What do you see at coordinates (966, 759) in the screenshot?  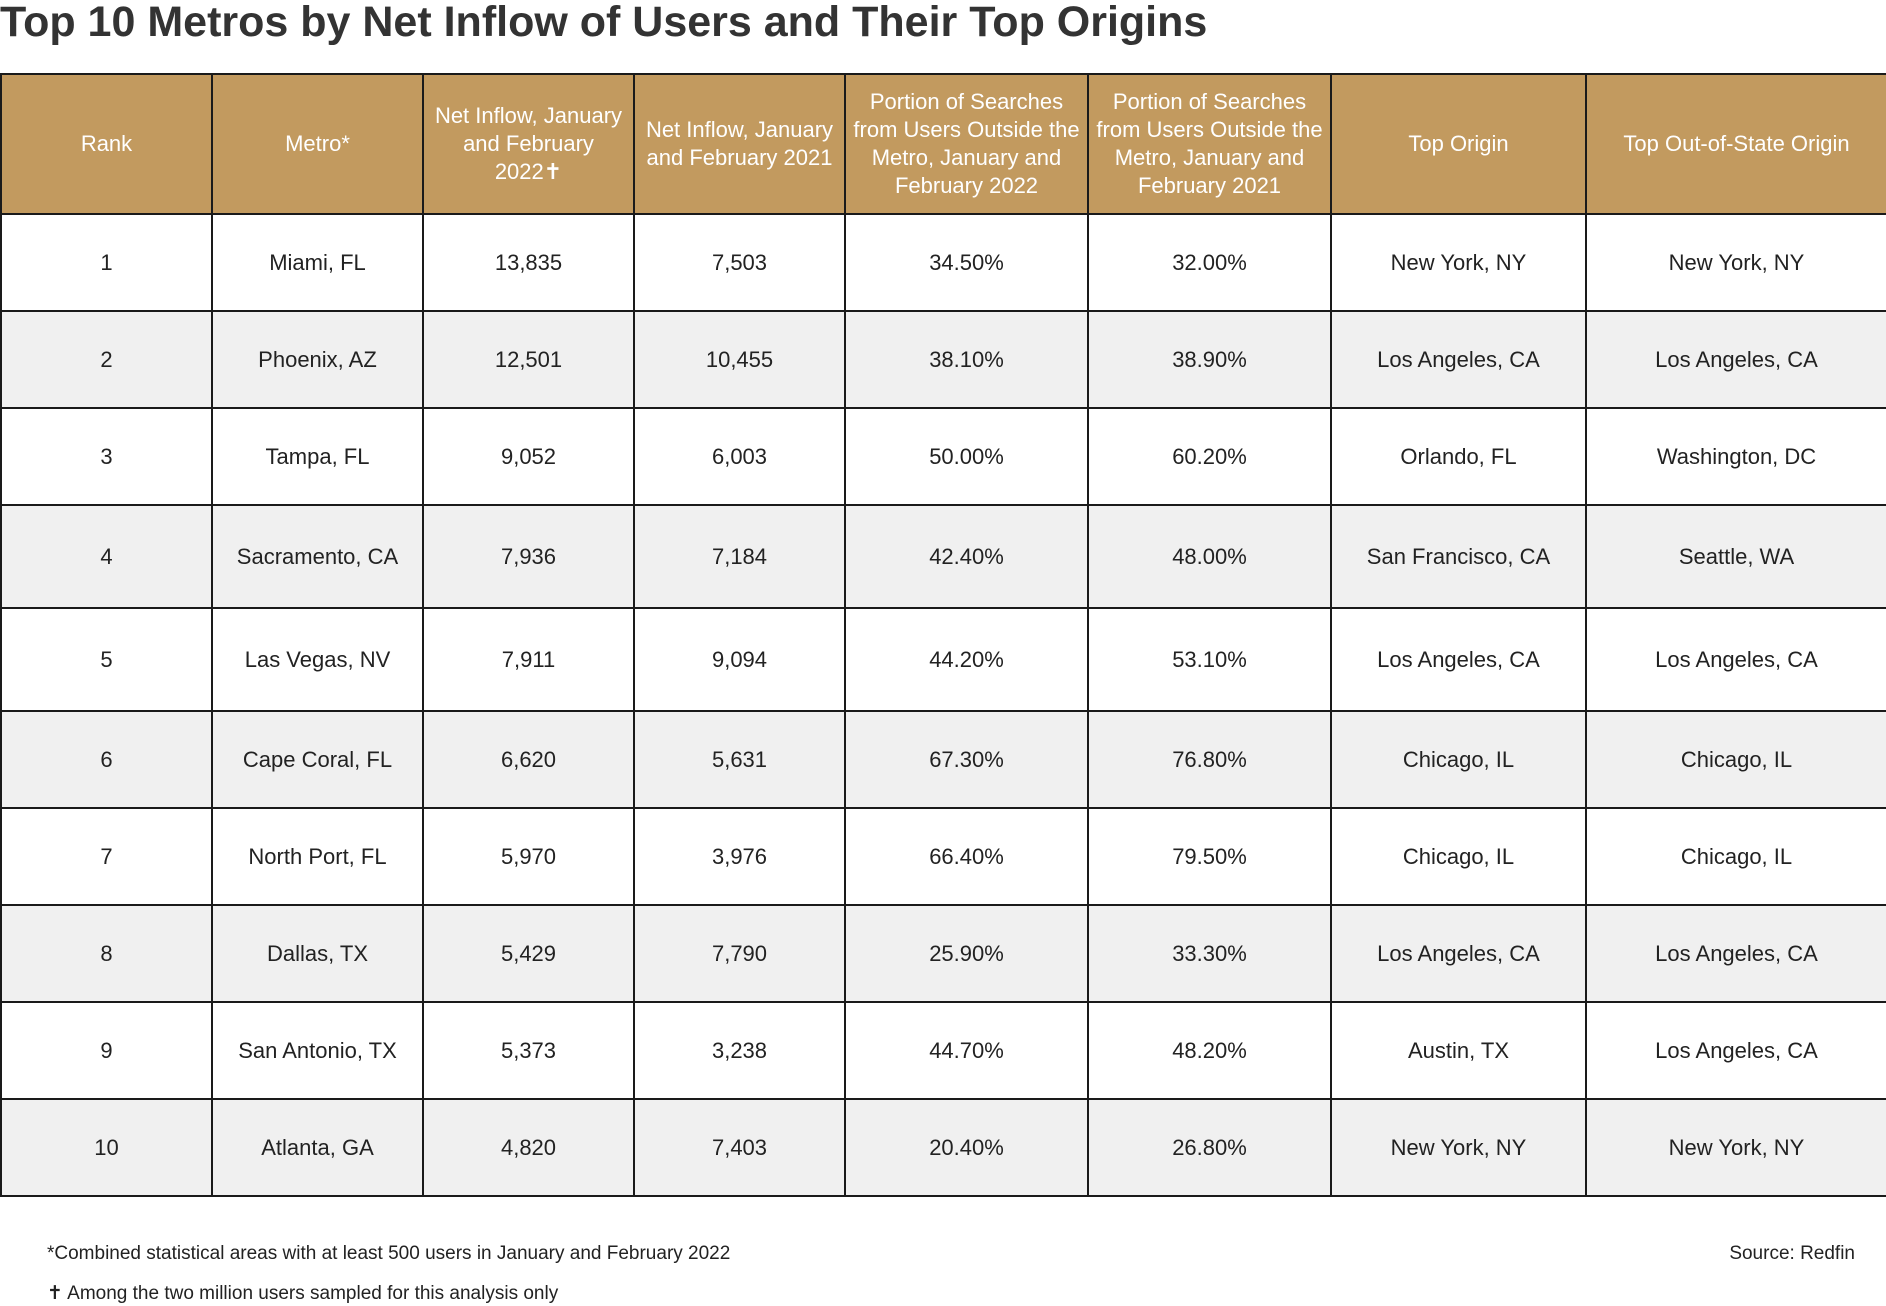 I see `cell-portion-2022: 67.30%` at bounding box center [966, 759].